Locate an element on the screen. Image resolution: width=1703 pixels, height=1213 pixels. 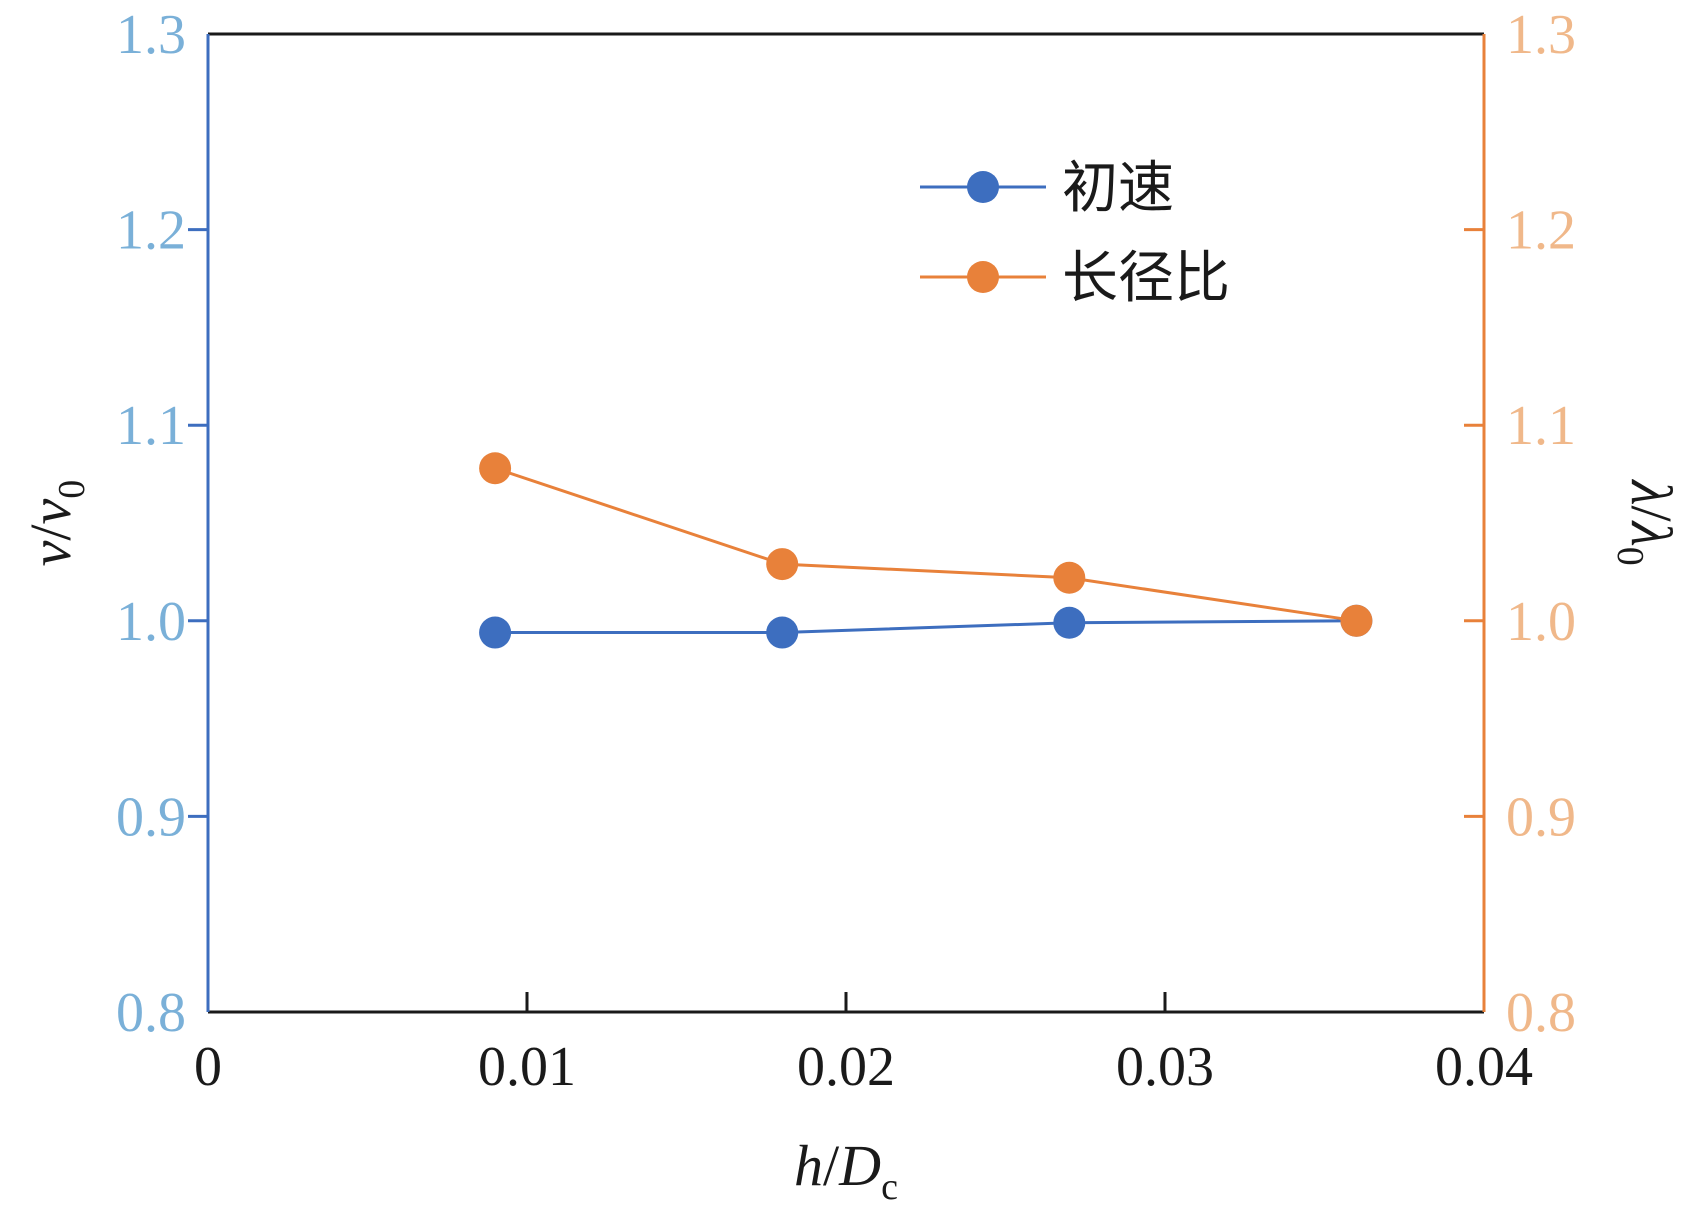
left-tick-label: 0.8 is located at coordinates (151, 1013).